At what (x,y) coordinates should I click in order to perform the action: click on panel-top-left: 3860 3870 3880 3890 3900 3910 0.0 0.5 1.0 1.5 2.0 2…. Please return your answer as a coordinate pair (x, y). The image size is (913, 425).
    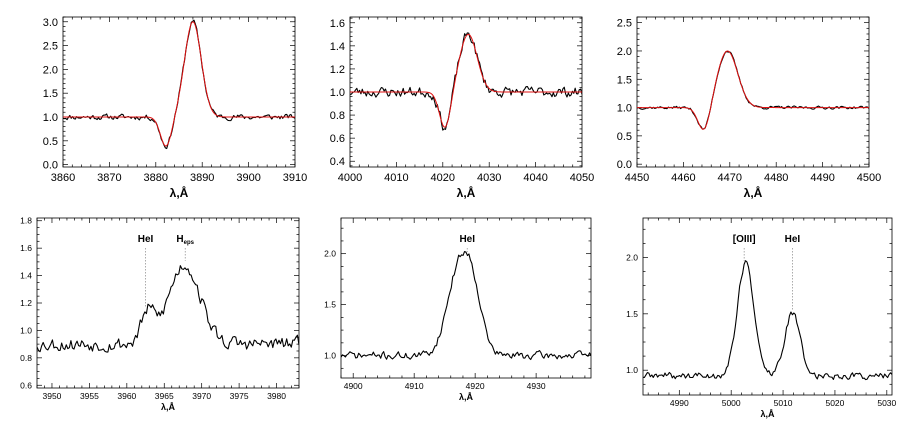
    Looking at the image, I should click on (175, 108).